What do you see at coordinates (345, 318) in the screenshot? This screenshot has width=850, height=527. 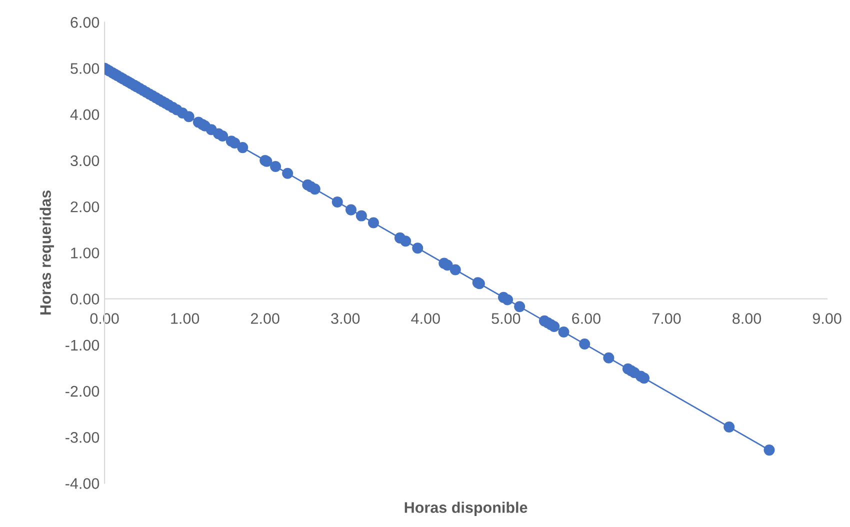 I see `x-tick-label: 3.00` at bounding box center [345, 318].